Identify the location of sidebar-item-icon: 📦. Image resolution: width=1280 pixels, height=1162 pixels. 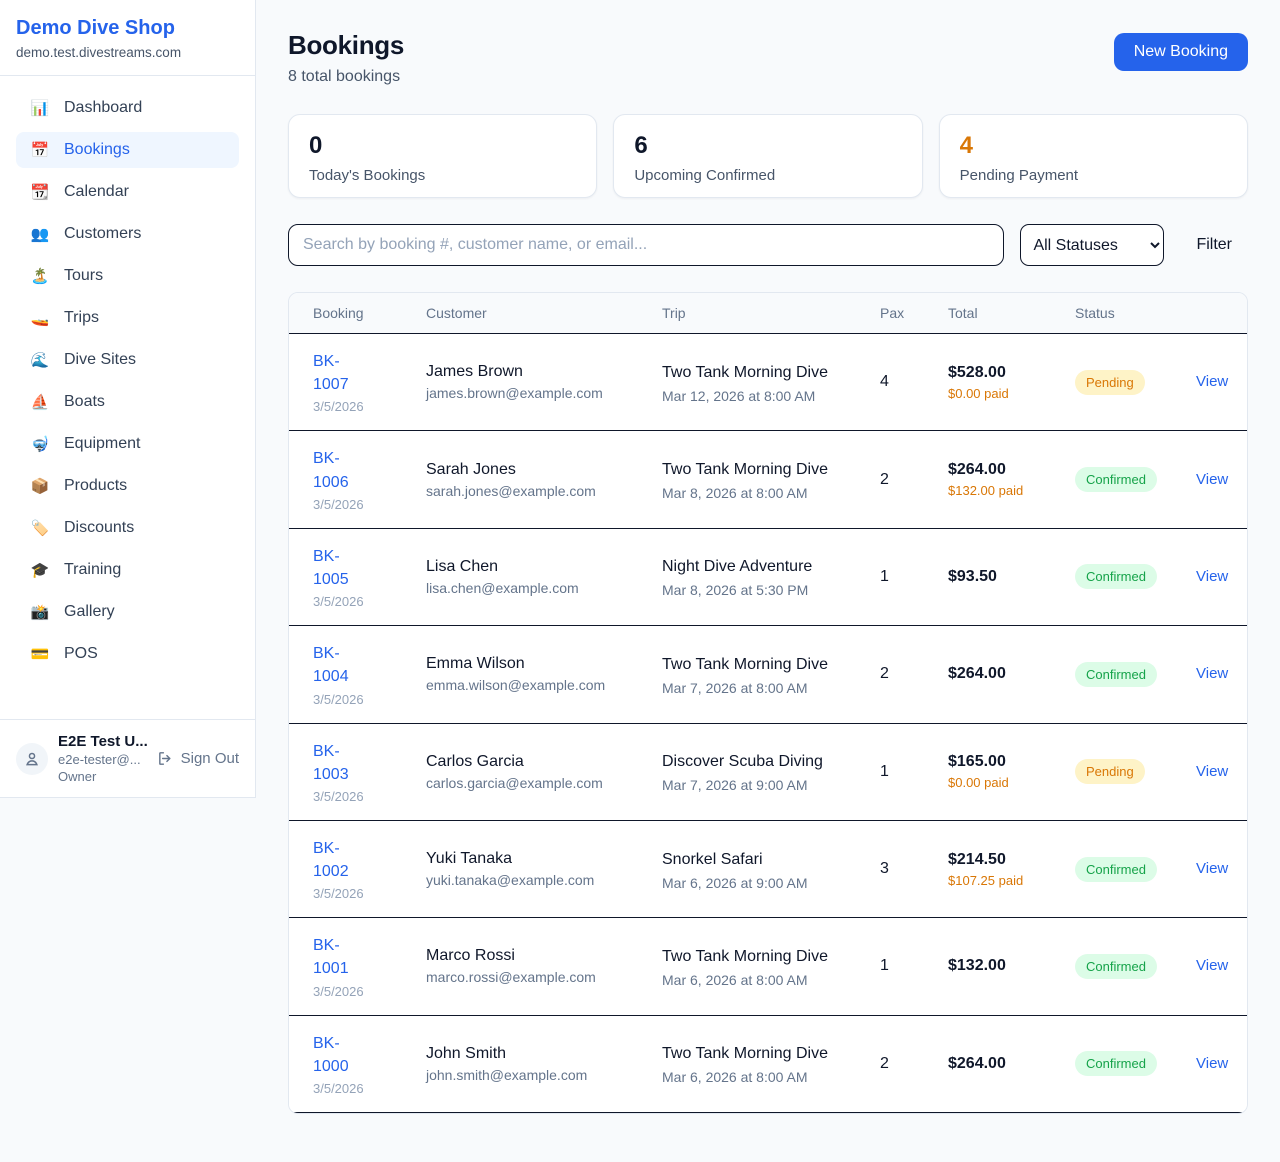
(40, 486).